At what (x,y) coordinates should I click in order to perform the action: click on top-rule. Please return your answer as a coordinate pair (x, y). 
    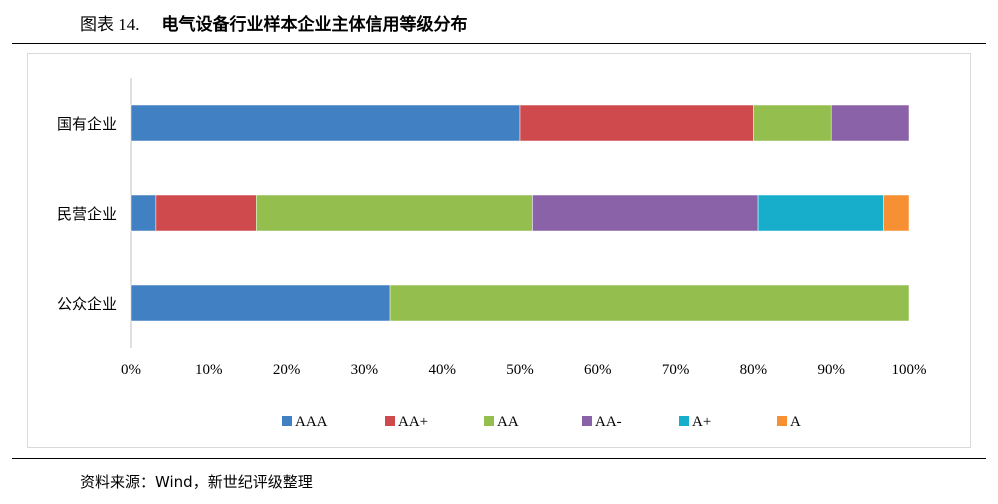
    Looking at the image, I should click on (499, 43).